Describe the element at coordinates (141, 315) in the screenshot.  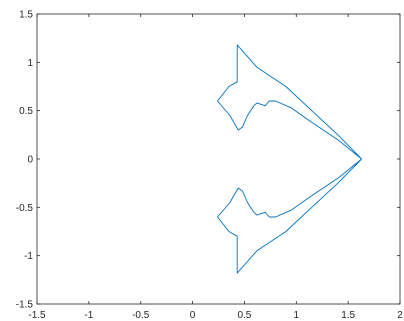
I see `x-tick-label: -0.5` at that location.